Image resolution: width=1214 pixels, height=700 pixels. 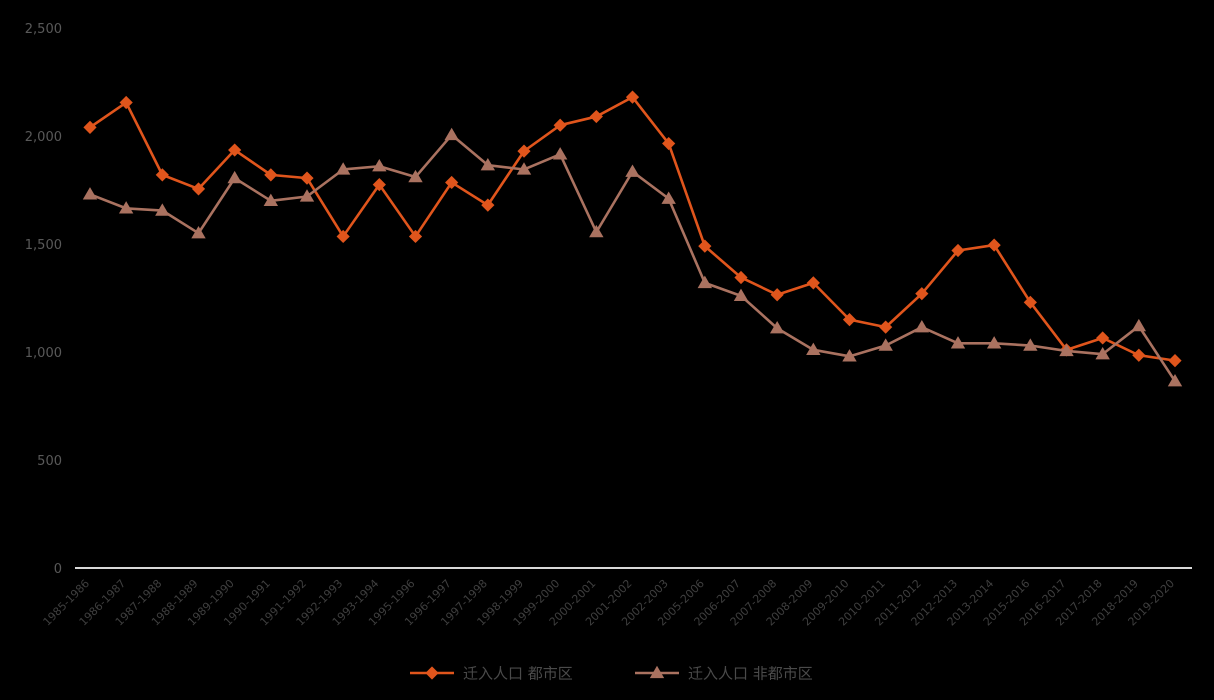 What do you see at coordinates (611, 674) in the screenshot?
I see `chart-legend: 迁入人口 都市区 迁入人口 非都市区` at bounding box center [611, 674].